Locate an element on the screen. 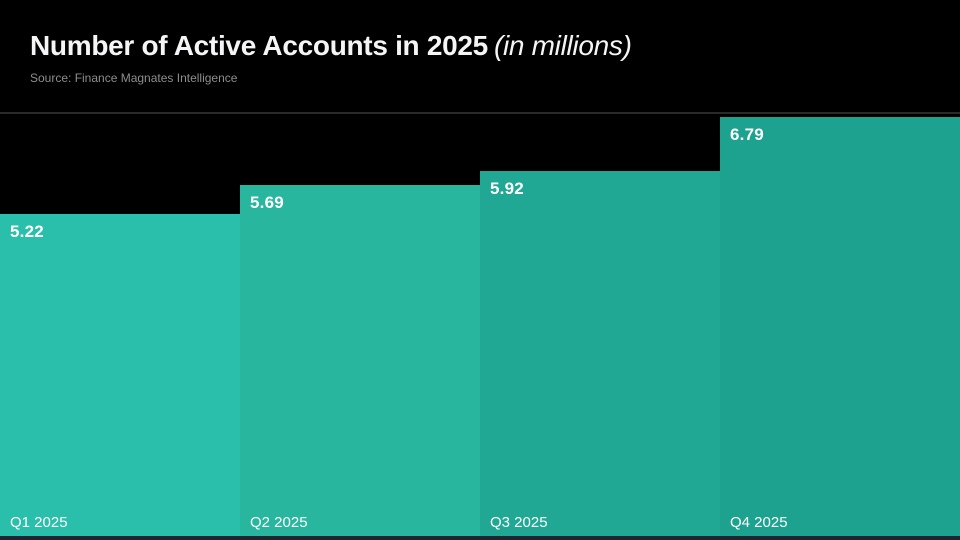 The image size is (960, 540). bar-category-label: Q4 2025 is located at coordinates (759, 522).